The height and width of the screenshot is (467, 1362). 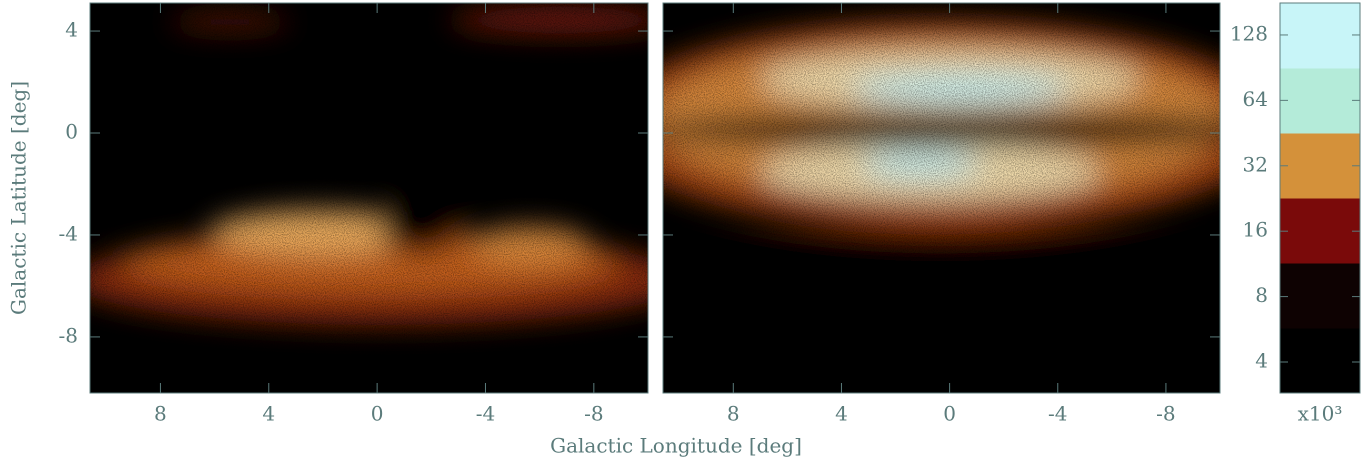 What do you see at coordinates (68, 233) in the screenshot?
I see `y-tick-label: -4` at bounding box center [68, 233].